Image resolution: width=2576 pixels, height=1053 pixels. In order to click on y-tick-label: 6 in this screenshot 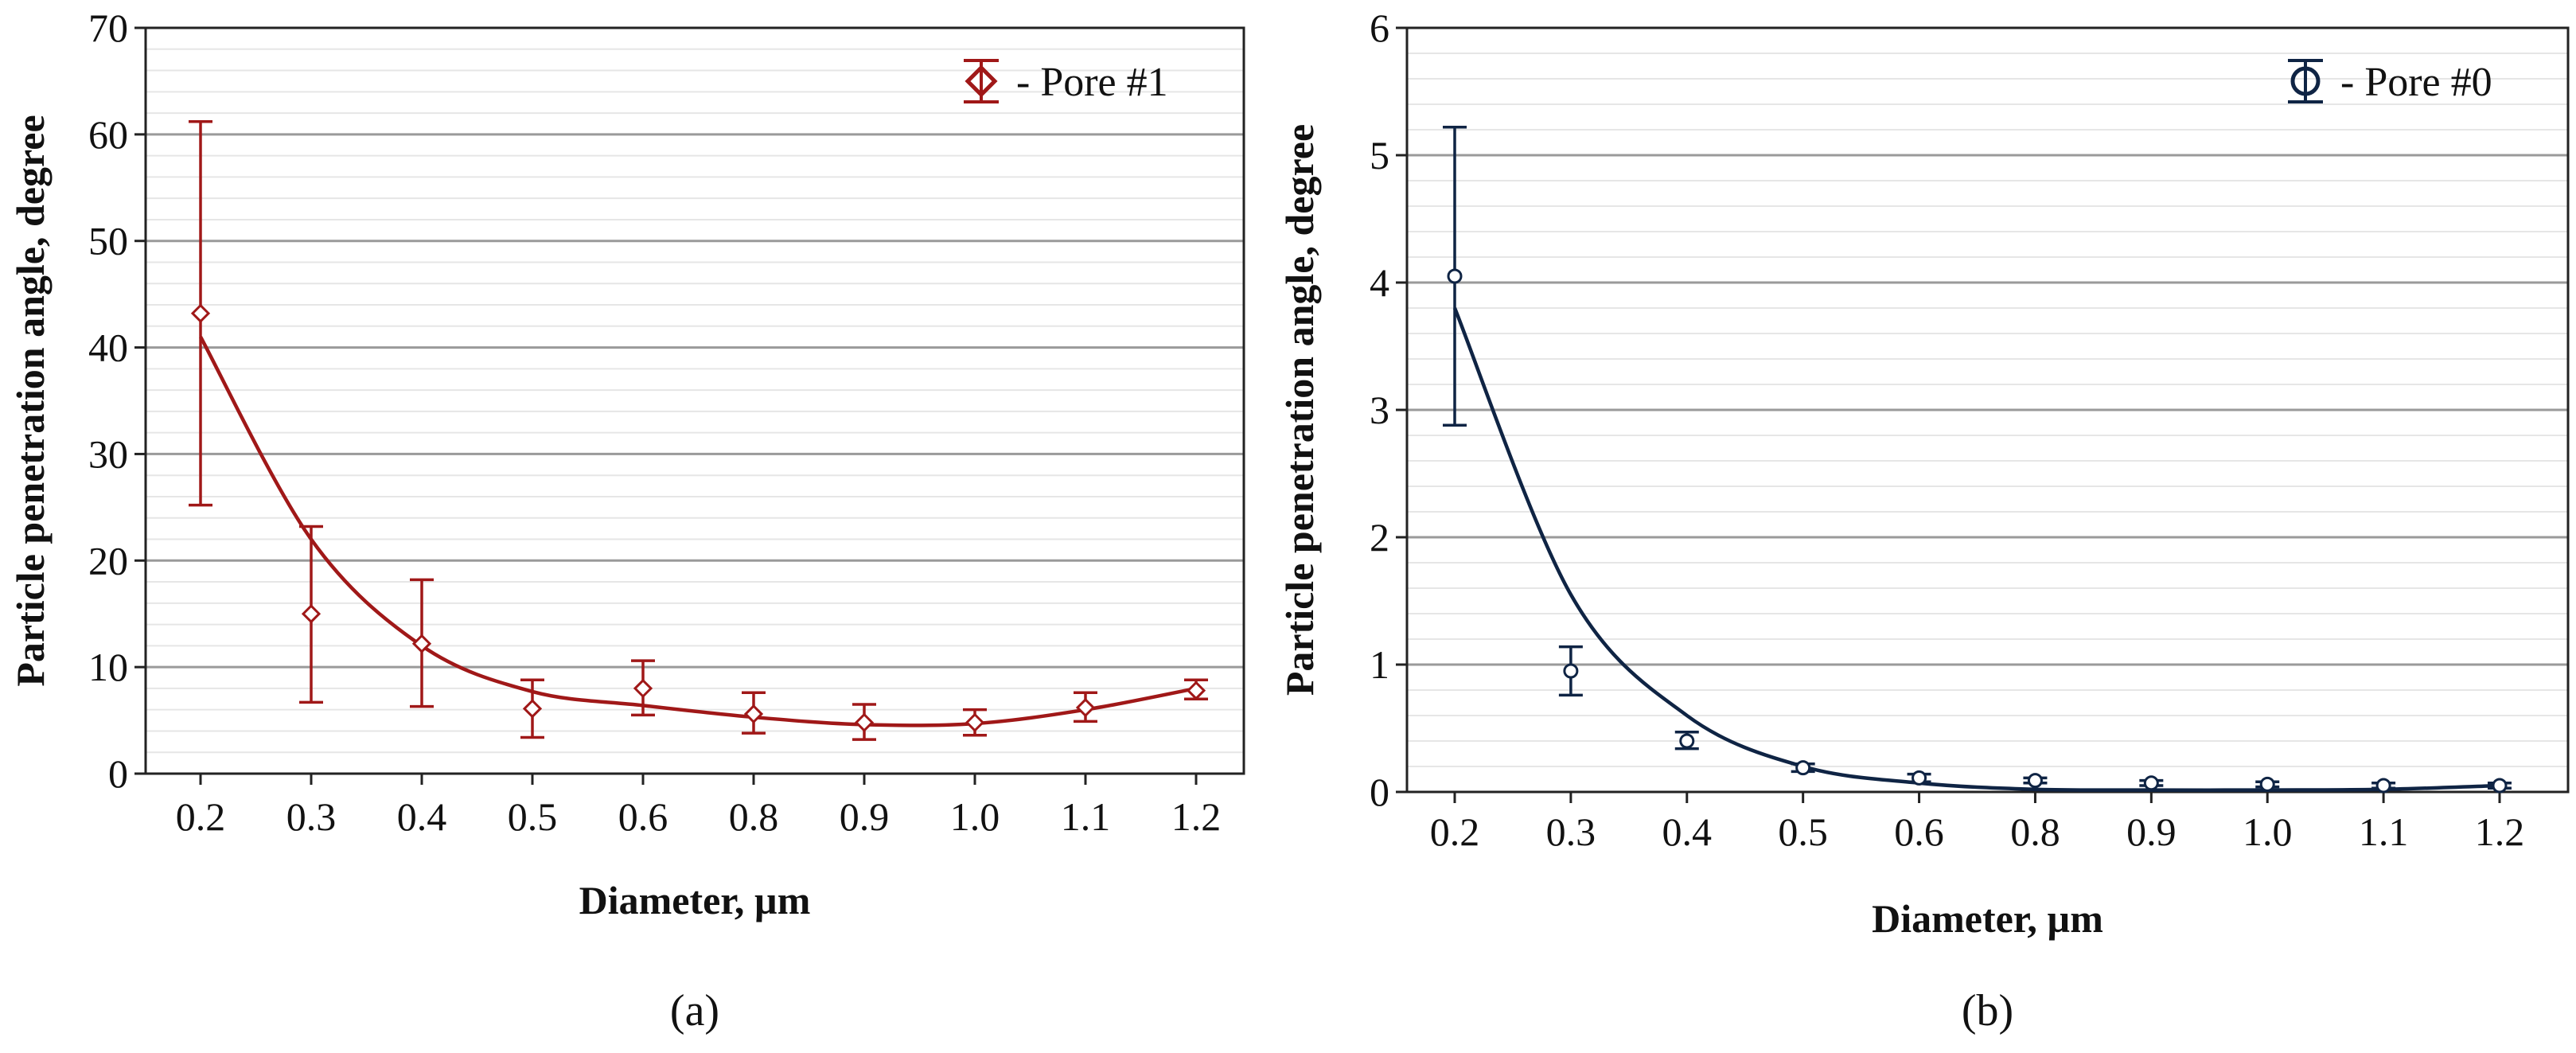, I will do `click(1379, 28)`.